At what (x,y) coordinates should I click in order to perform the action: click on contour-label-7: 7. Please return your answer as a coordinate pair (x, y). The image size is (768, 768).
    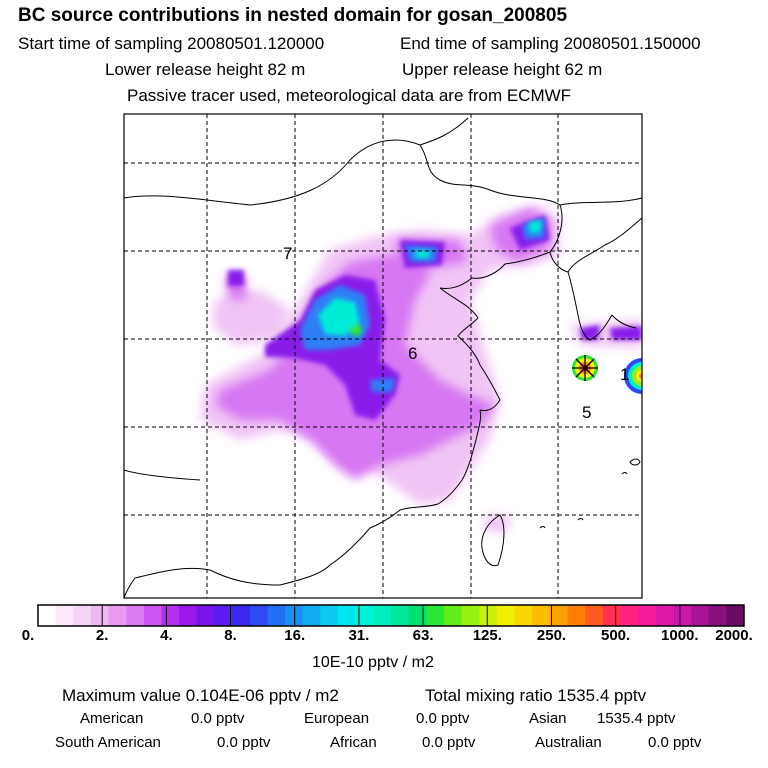
    Looking at the image, I should click on (287, 253).